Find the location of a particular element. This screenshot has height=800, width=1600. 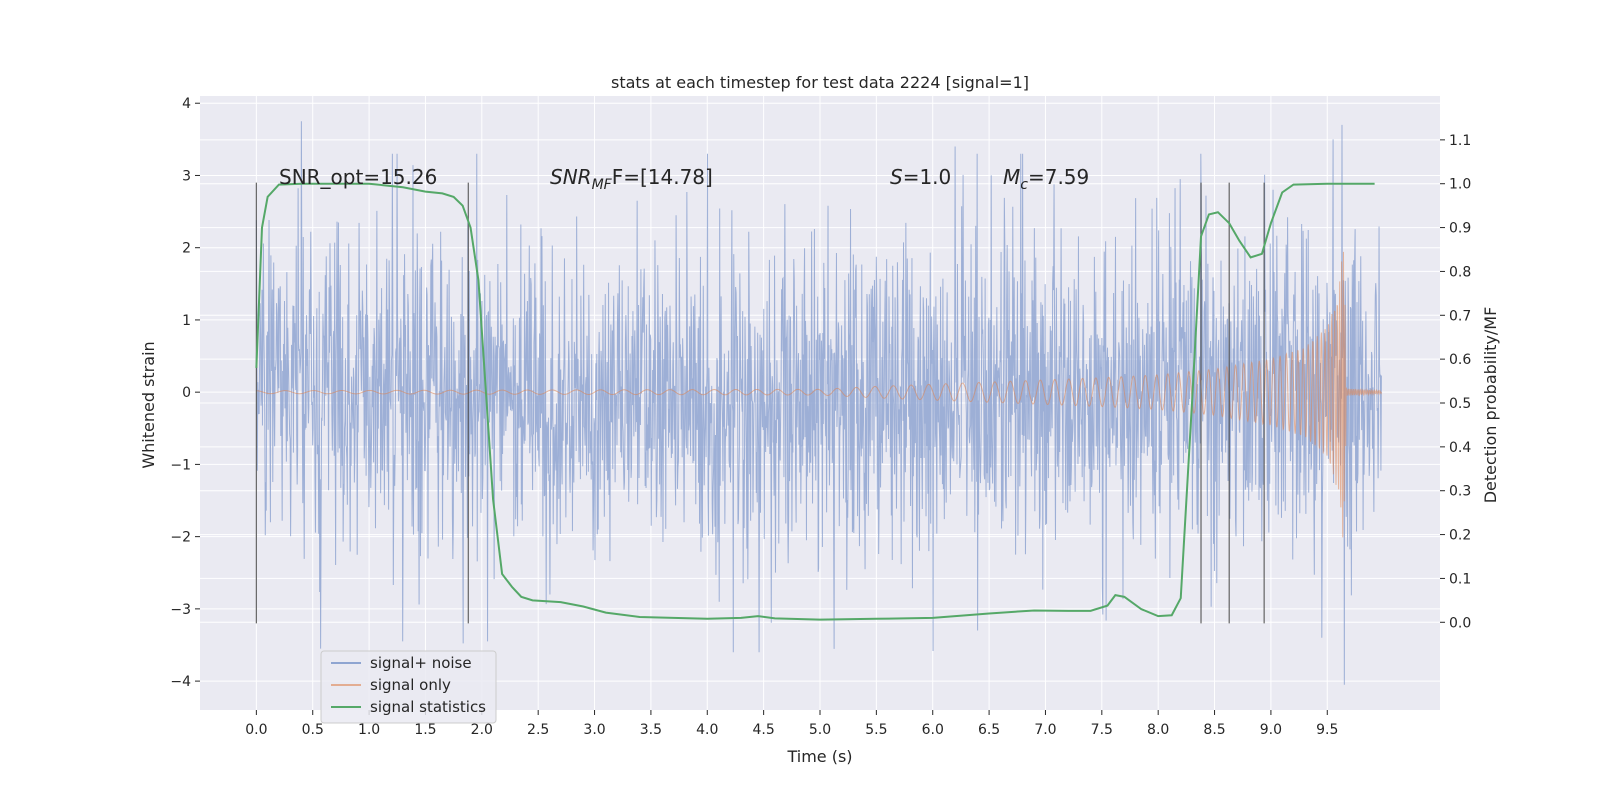

legend-label-signal-only: signal only is located at coordinates (410, 685).